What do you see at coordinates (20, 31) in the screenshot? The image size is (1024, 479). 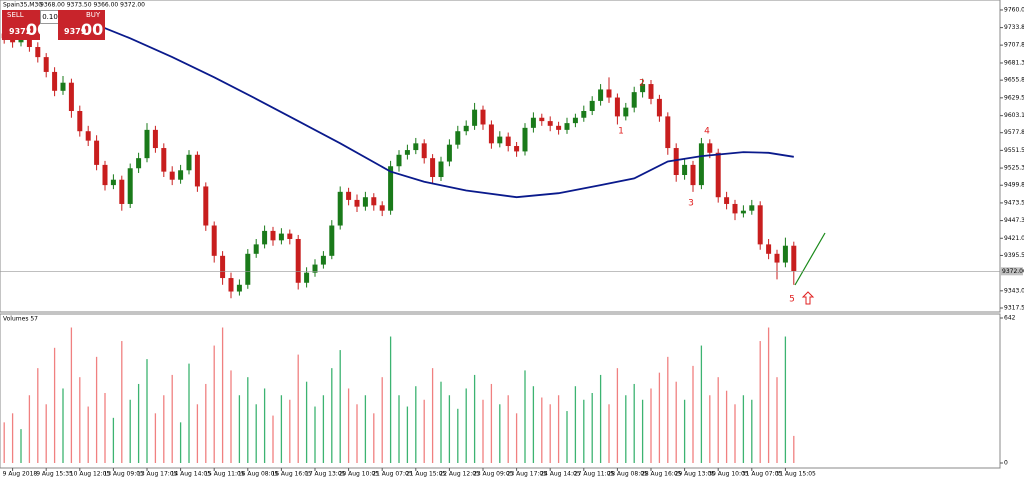 I see `sell-price: 9372` at bounding box center [20, 31].